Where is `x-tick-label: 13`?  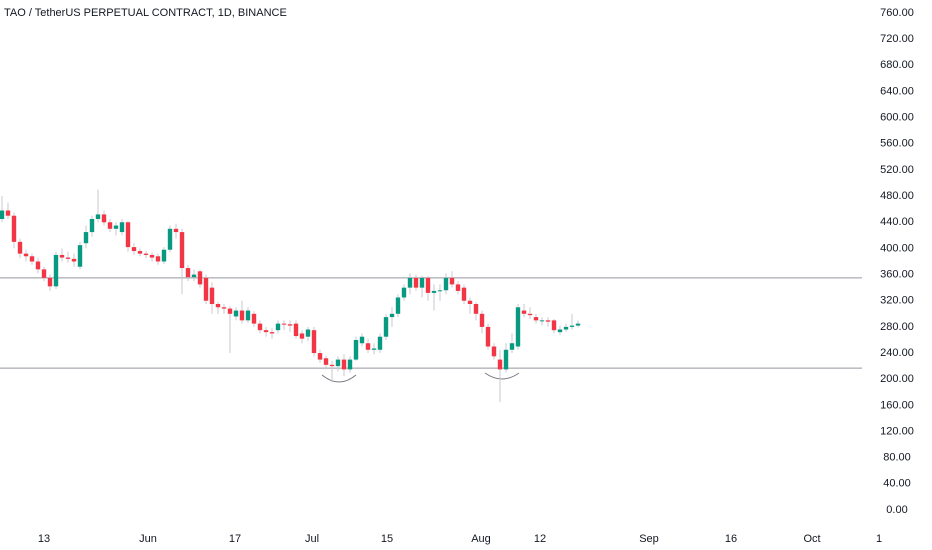
x-tick-label: 13 is located at coordinates (44, 539).